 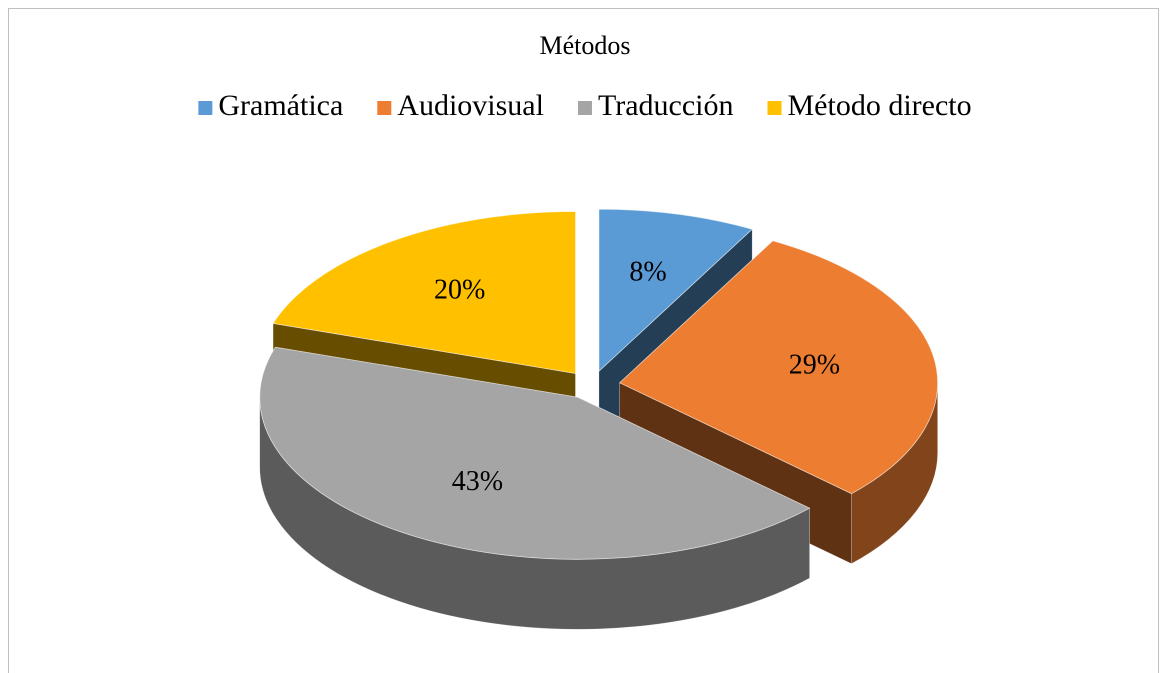 I want to click on legend-item: Audiovisual, so click(x=460, y=105).